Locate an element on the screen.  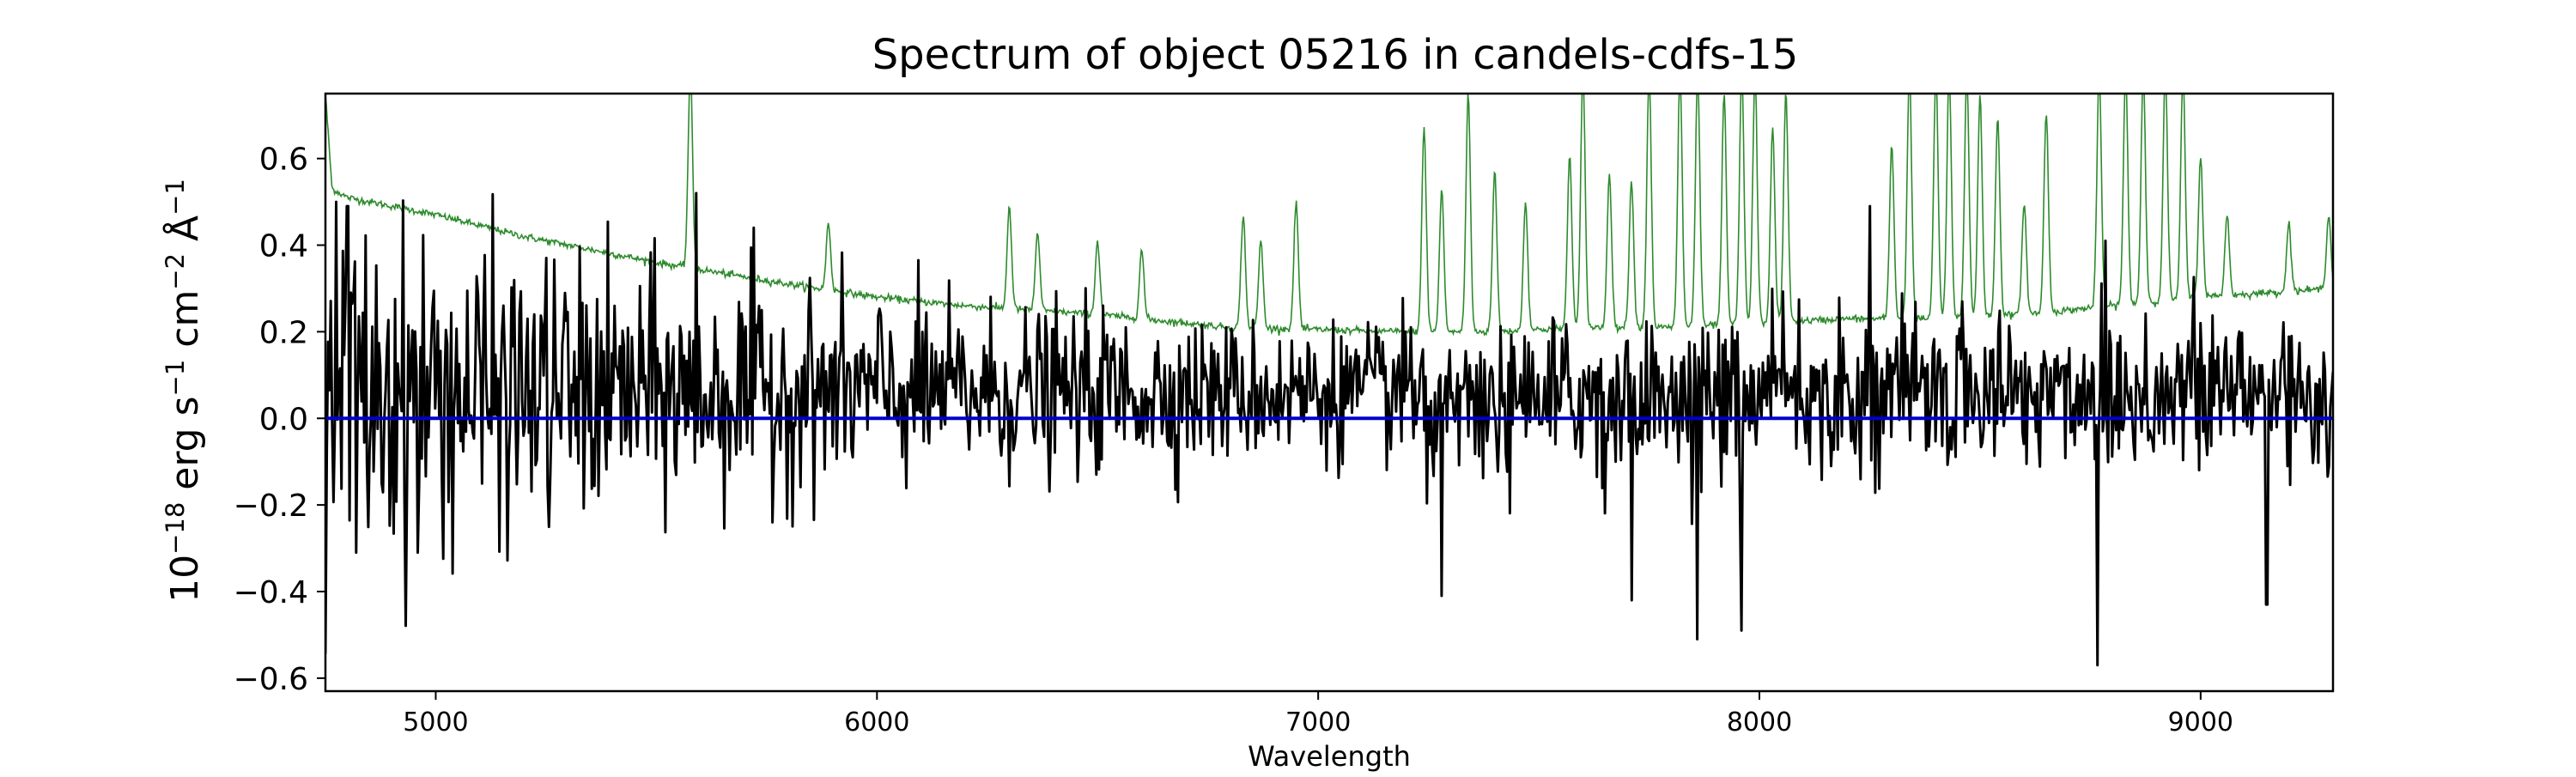
y-tick-label: 0.4 is located at coordinates (283, 246).